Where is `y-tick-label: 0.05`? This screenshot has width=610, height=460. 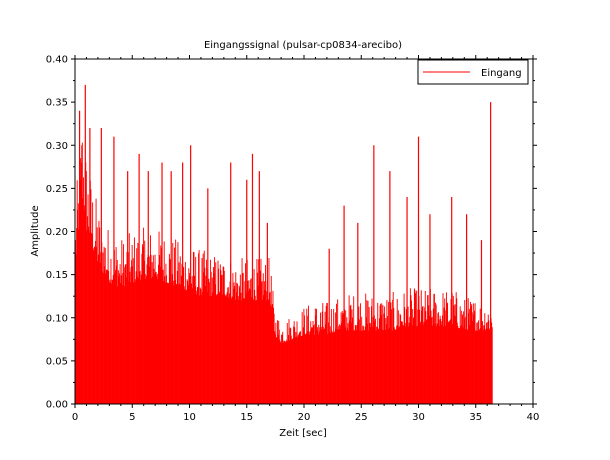 y-tick-label: 0.05 is located at coordinates (57, 361).